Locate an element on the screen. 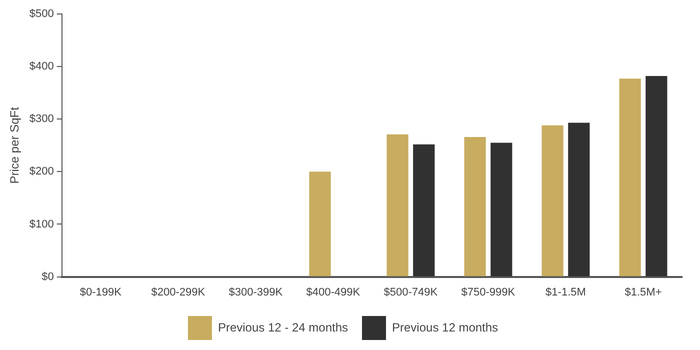 Image resolution: width=700 pixels, height=350 pixels. x-tick-label: $200-299K is located at coordinates (178, 292).